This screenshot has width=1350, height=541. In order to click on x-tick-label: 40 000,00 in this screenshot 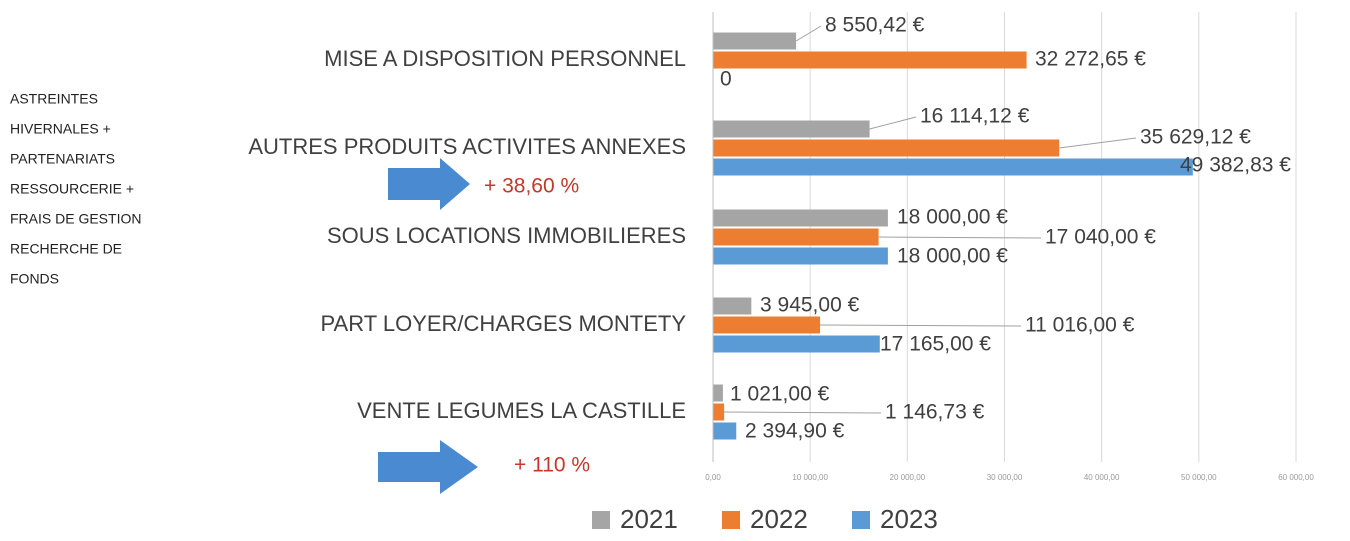, I will do `click(1102, 477)`.